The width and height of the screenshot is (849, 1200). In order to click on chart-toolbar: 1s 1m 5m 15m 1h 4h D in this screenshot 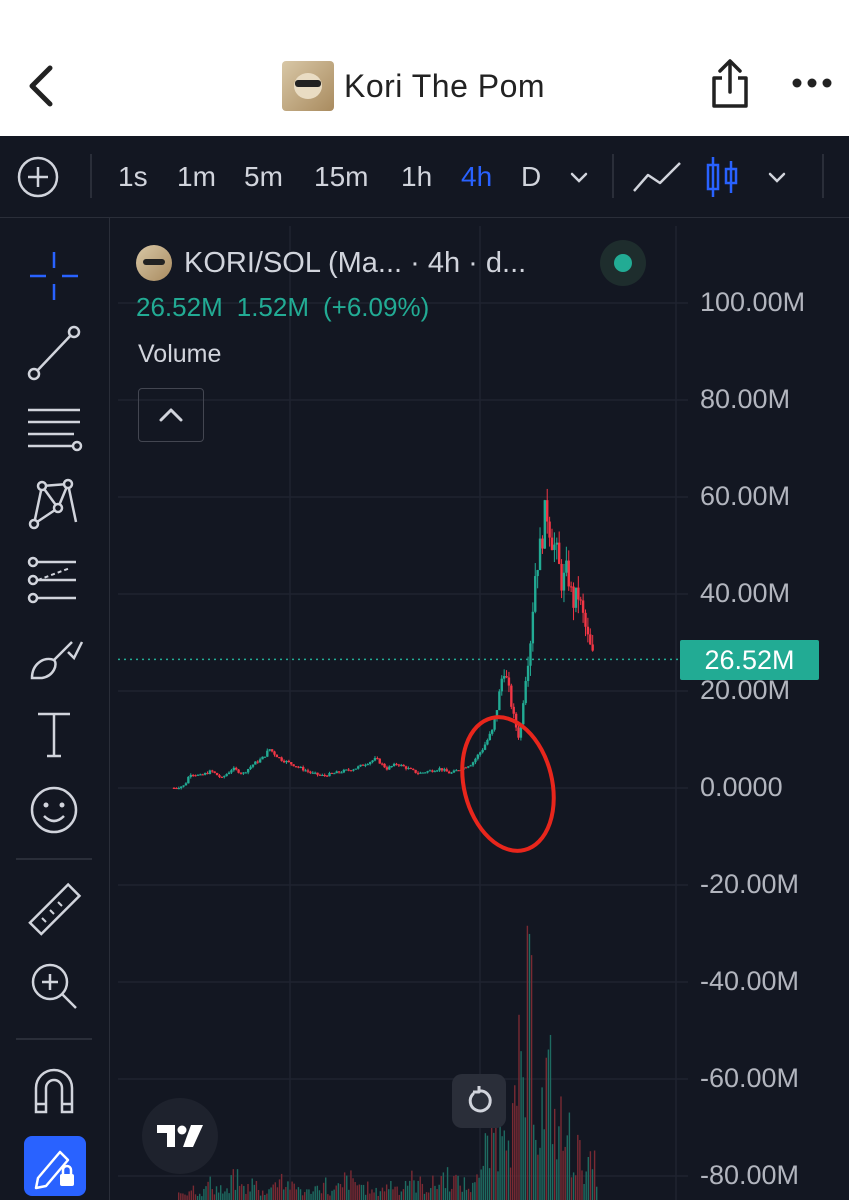, I will do `click(424, 177)`.